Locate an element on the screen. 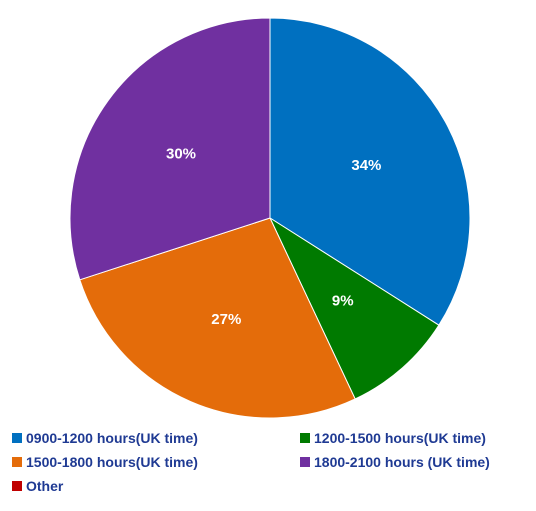  legend-label: Other is located at coordinates (45, 486).